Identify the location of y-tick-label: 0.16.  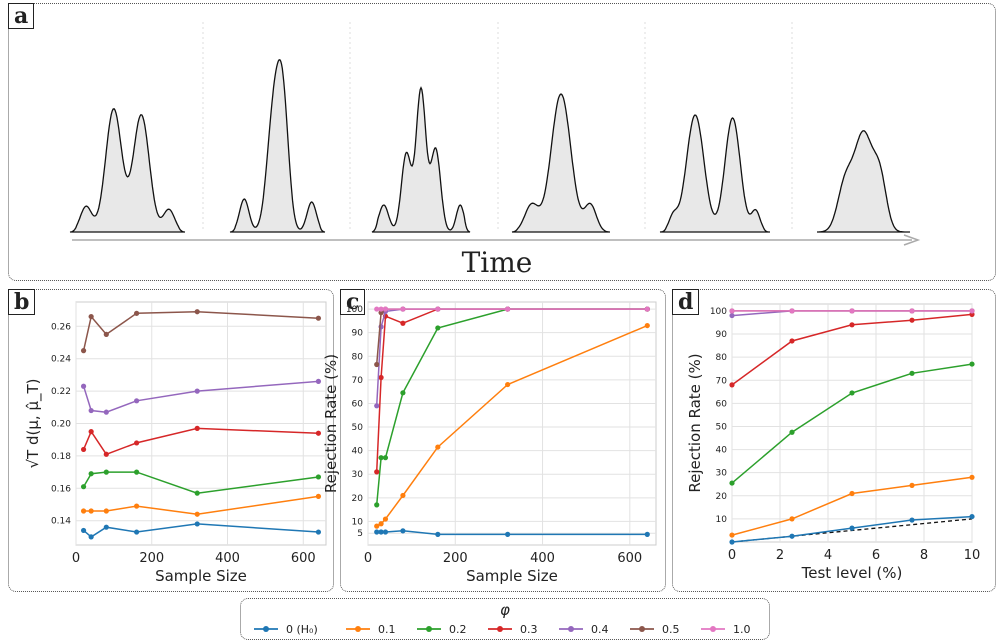
(61, 489).